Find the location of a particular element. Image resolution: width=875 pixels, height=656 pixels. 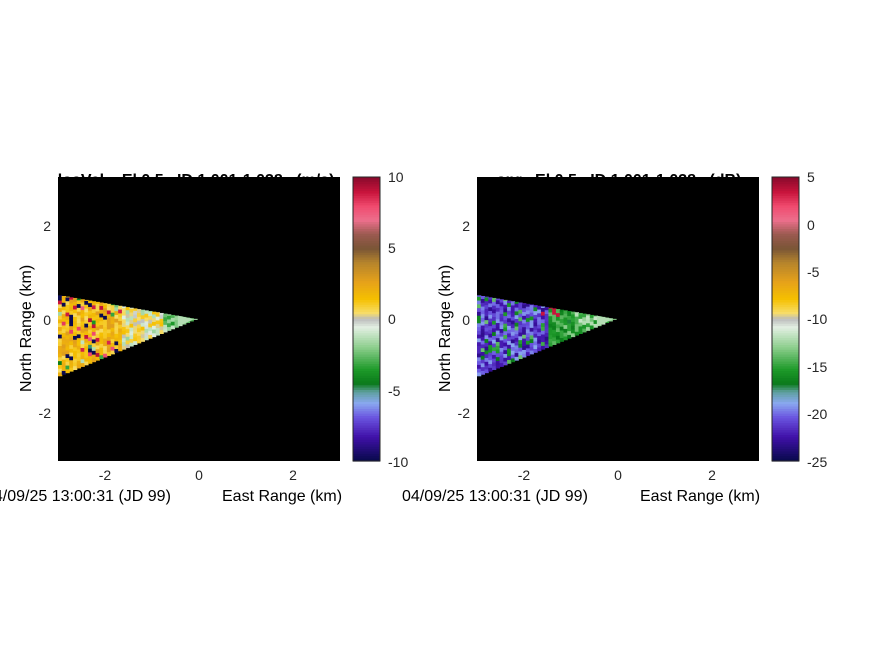

y-tick-label: 0 is located at coordinates (466, 320).